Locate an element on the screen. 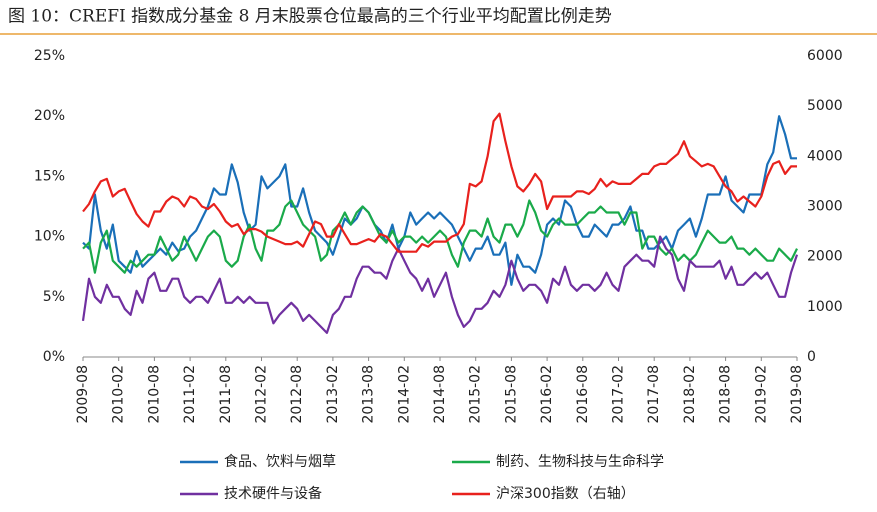  x-tick-label: 2013-02 is located at coordinates (333, 394).